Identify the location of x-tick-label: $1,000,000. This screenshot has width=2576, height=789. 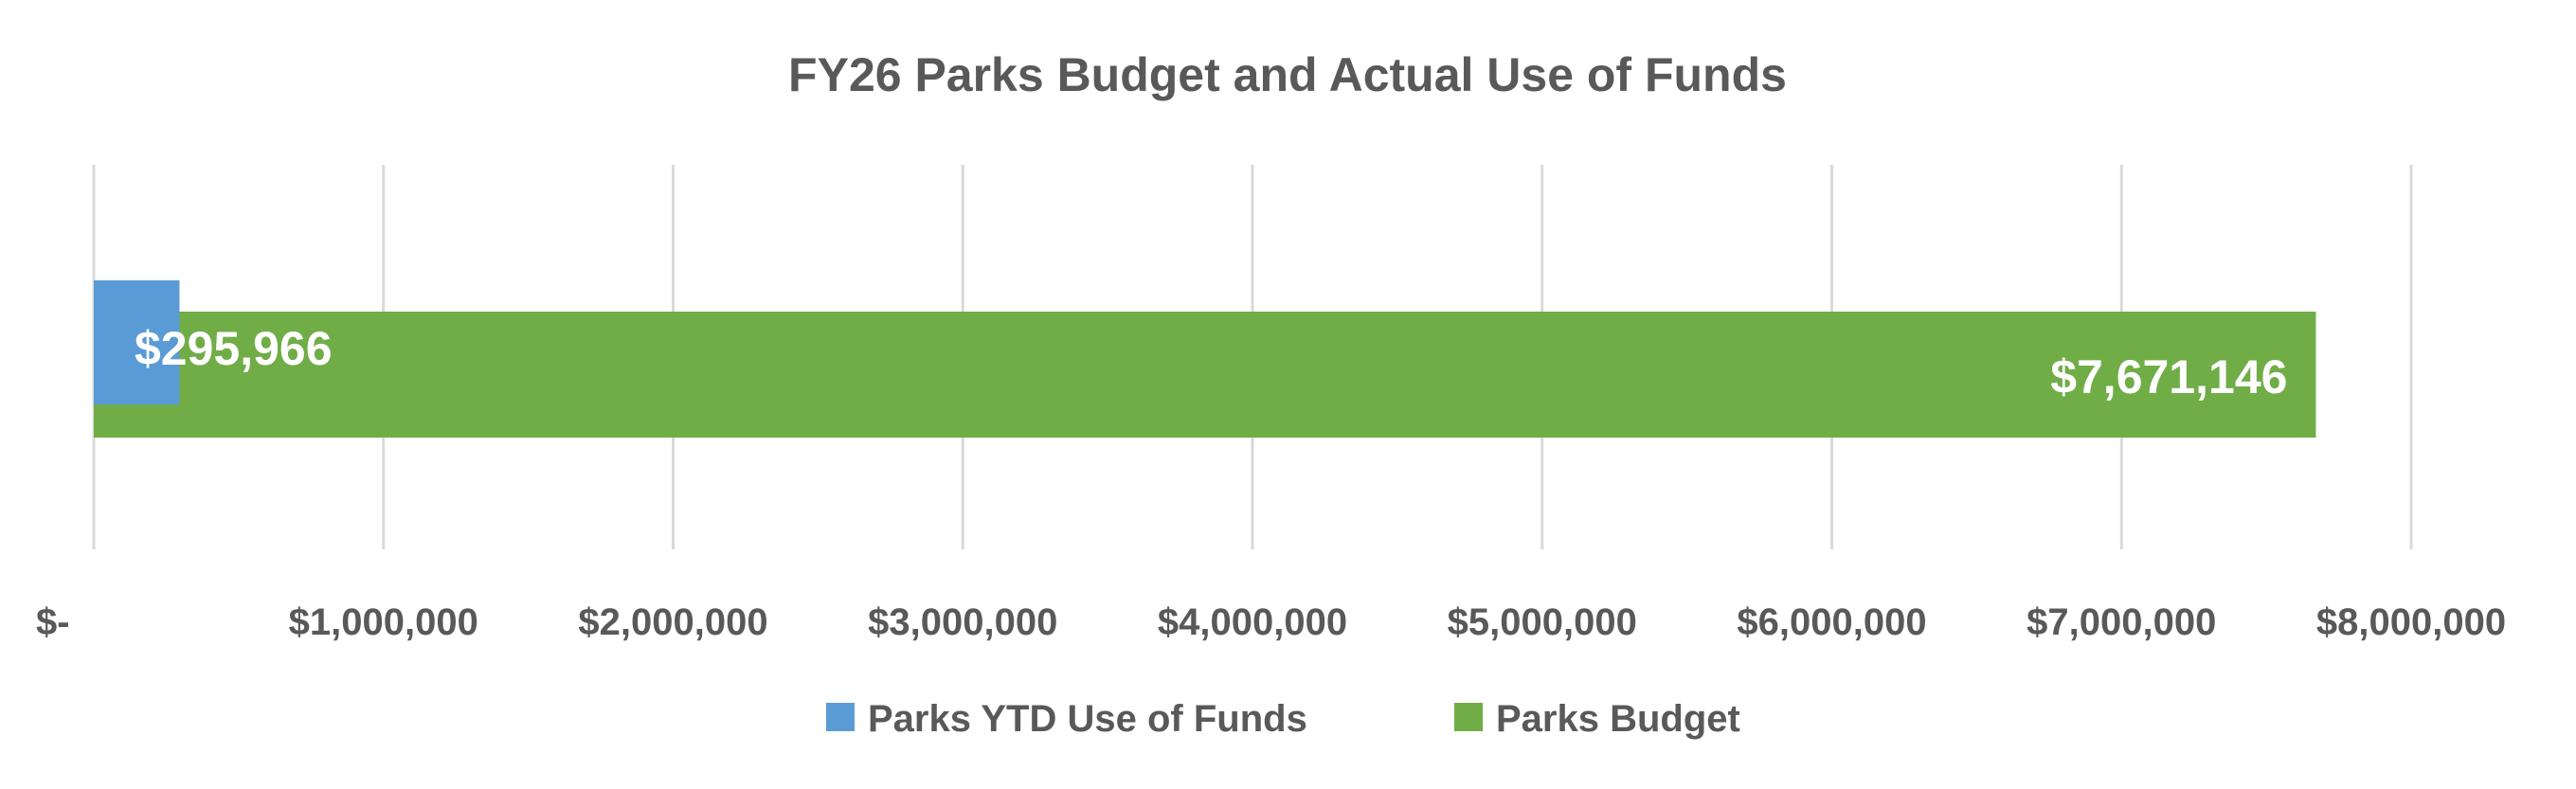
(383, 622).